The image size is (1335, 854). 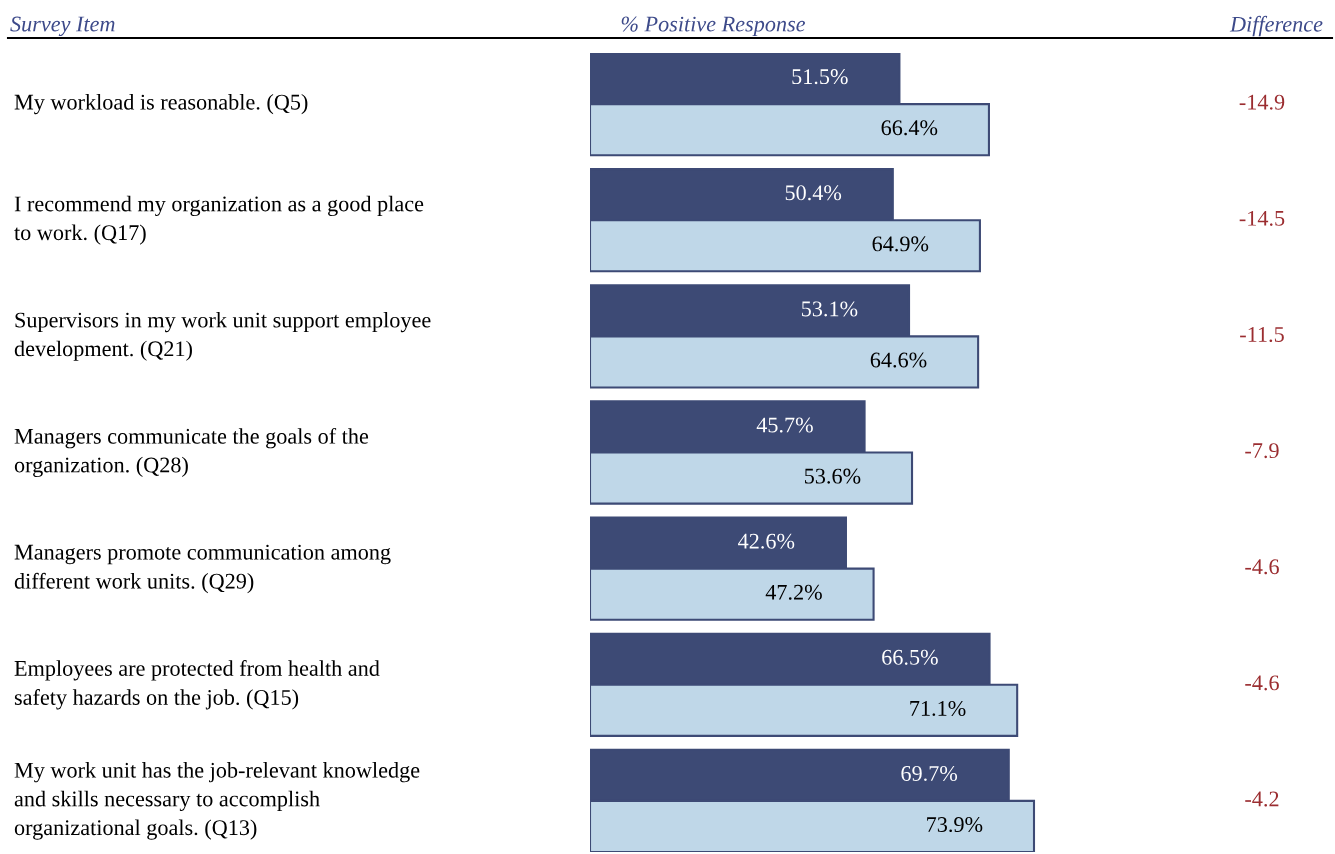 What do you see at coordinates (1262, 451) in the screenshot?
I see `text: -7.9` at bounding box center [1262, 451].